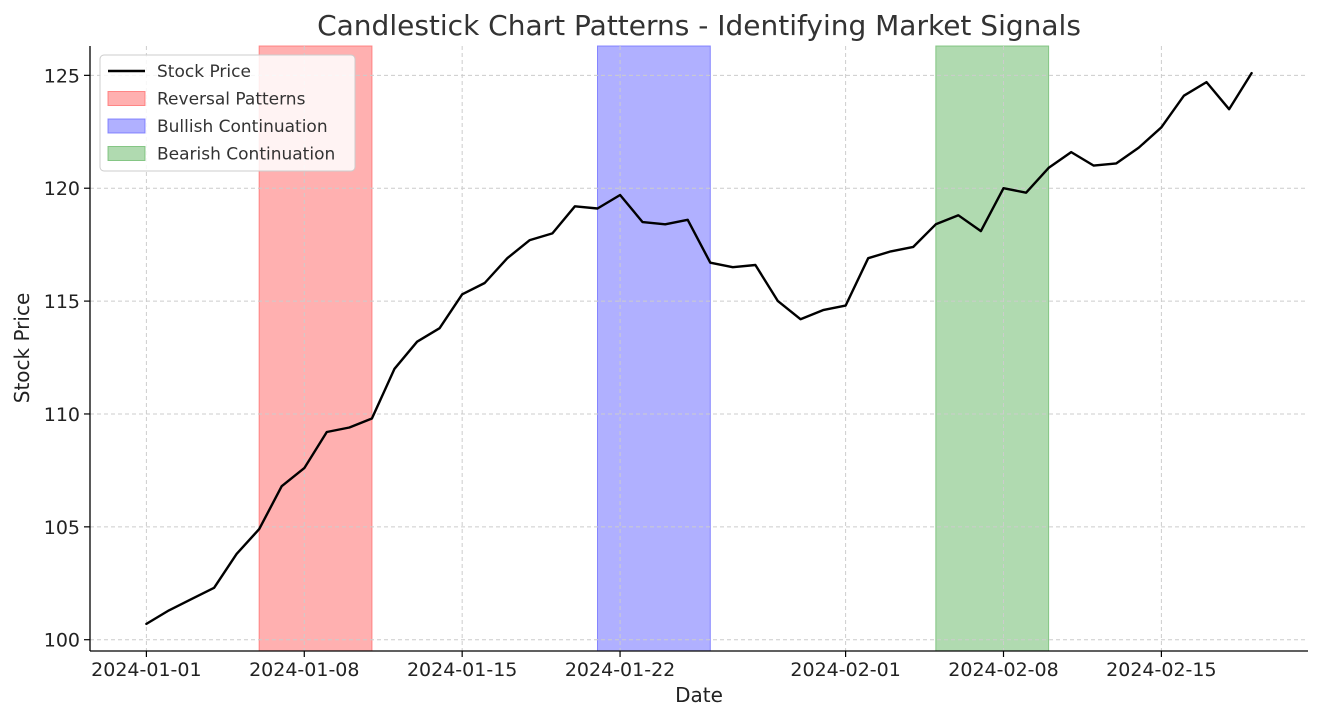  What do you see at coordinates (62, 76) in the screenshot?
I see `y-tick-label: 125` at bounding box center [62, 76].